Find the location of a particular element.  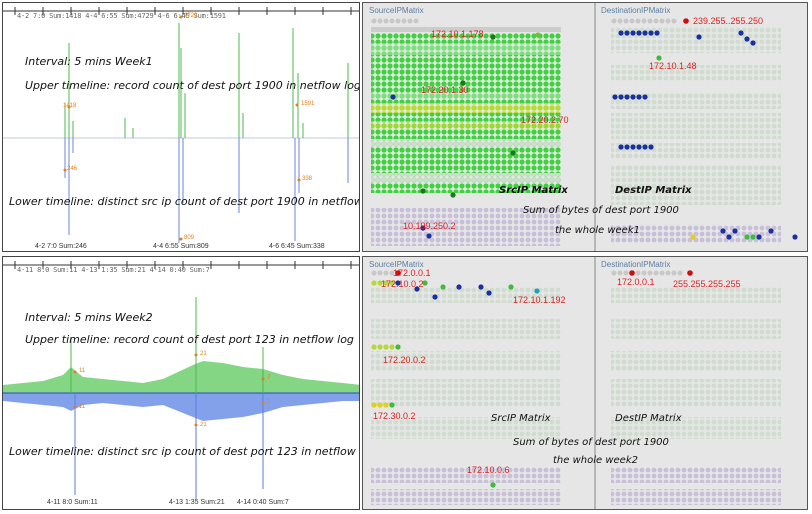

week1-lower-value: 338 is located at coordinates (307, 179).